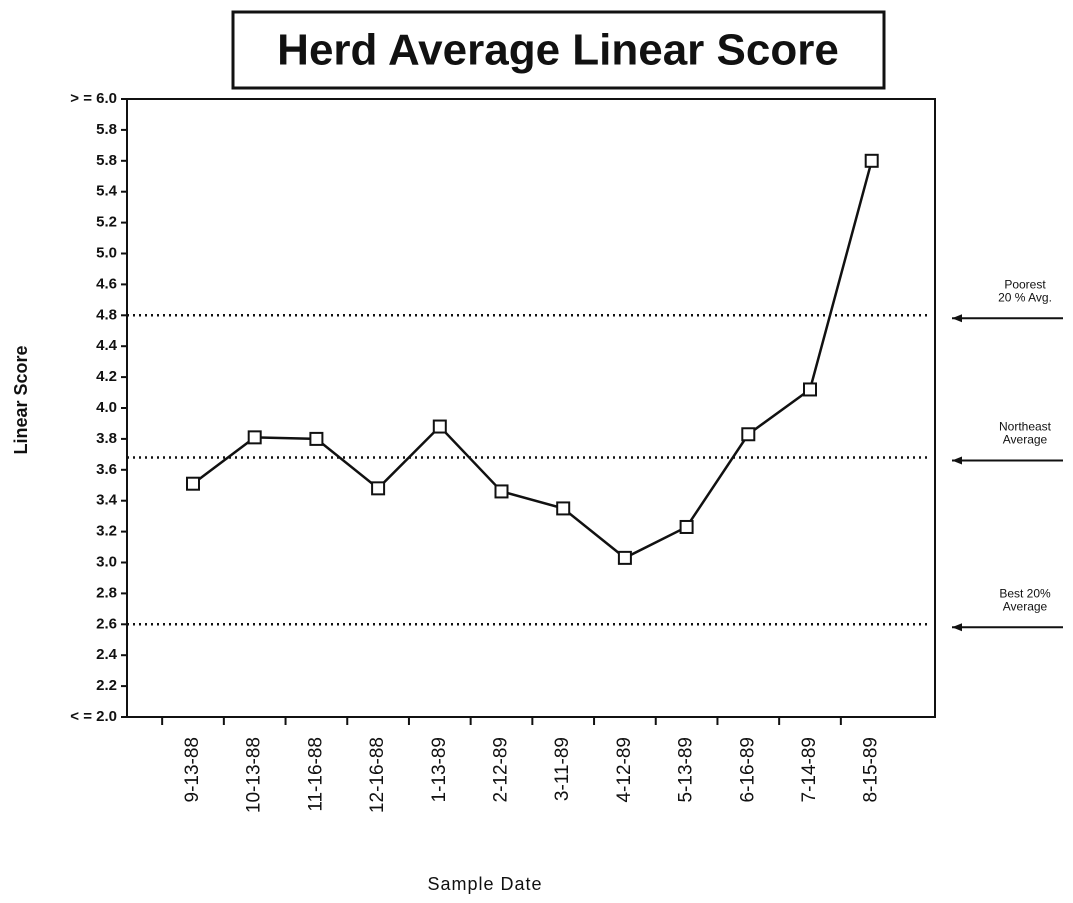 This screenshot has width=1073, height=903. Describe the element at coordinates (106, 222) in the screenshot. I see `y-tick-label: 5.2` at that location.